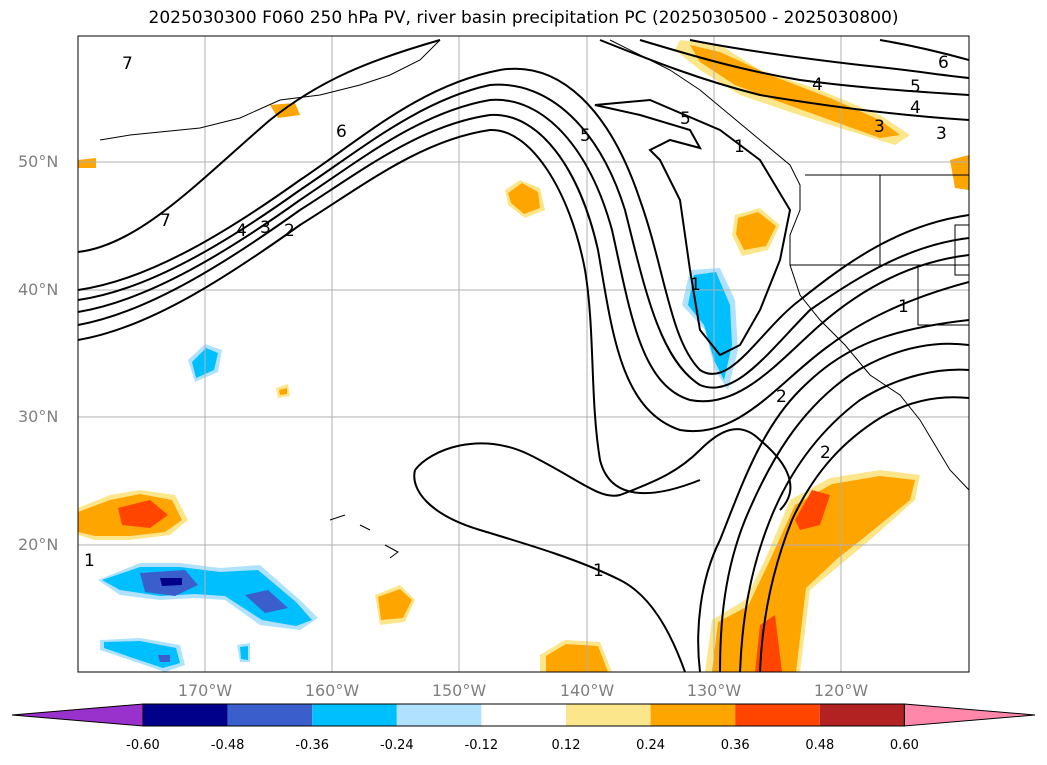  I want to click on longitude-label: 140°W, so click(587, 690).